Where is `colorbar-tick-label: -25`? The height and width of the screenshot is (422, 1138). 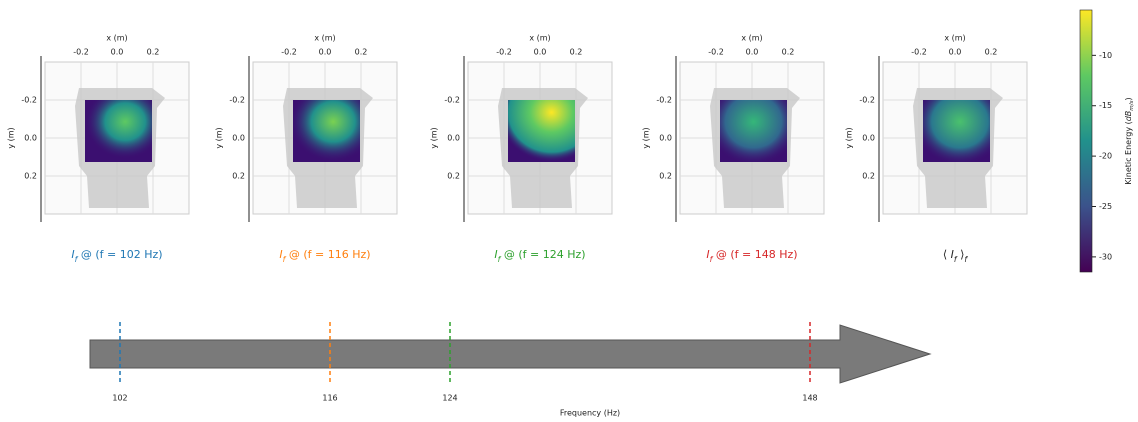
colorbar-tick-label: -25 is located at coordinates (1105, 206).